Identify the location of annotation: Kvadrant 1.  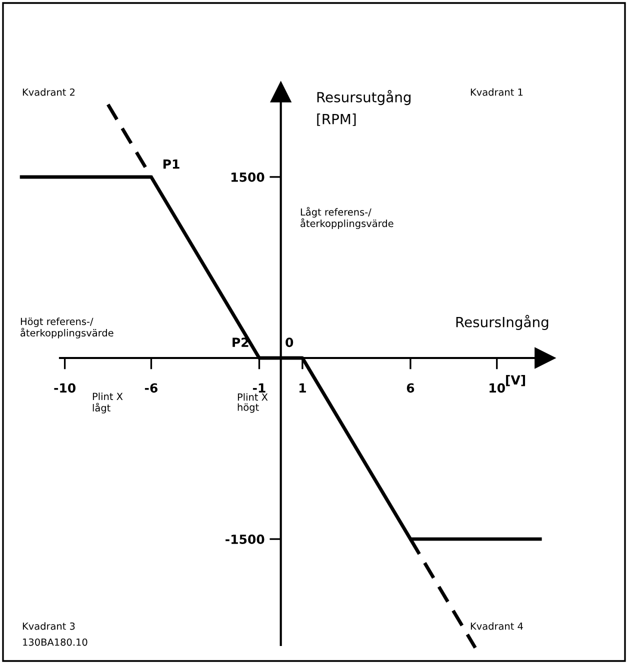
(496, 92).